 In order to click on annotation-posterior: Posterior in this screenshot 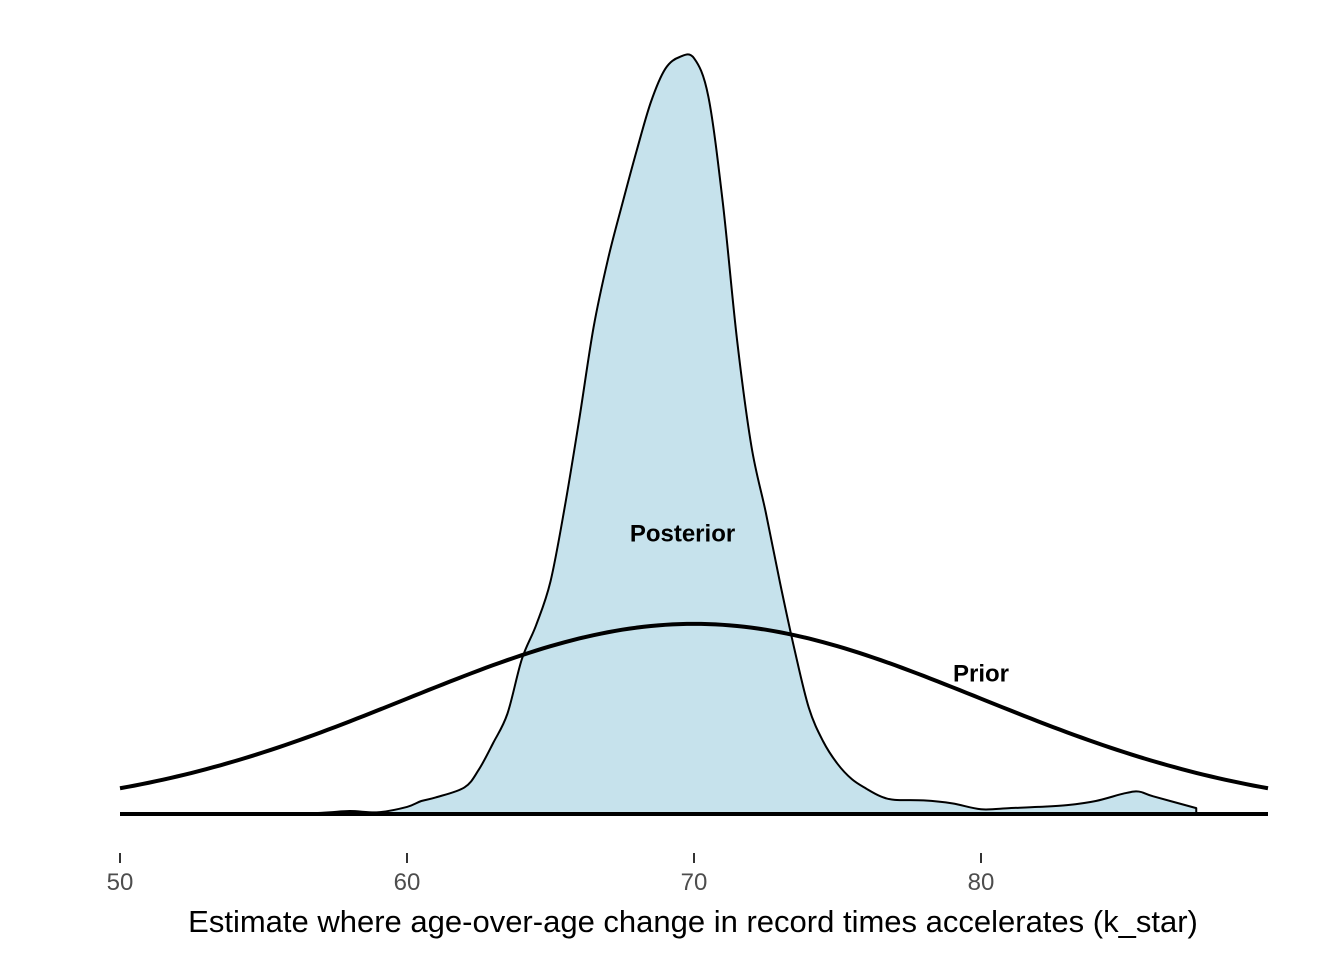, I will do `click(682, 534)`.